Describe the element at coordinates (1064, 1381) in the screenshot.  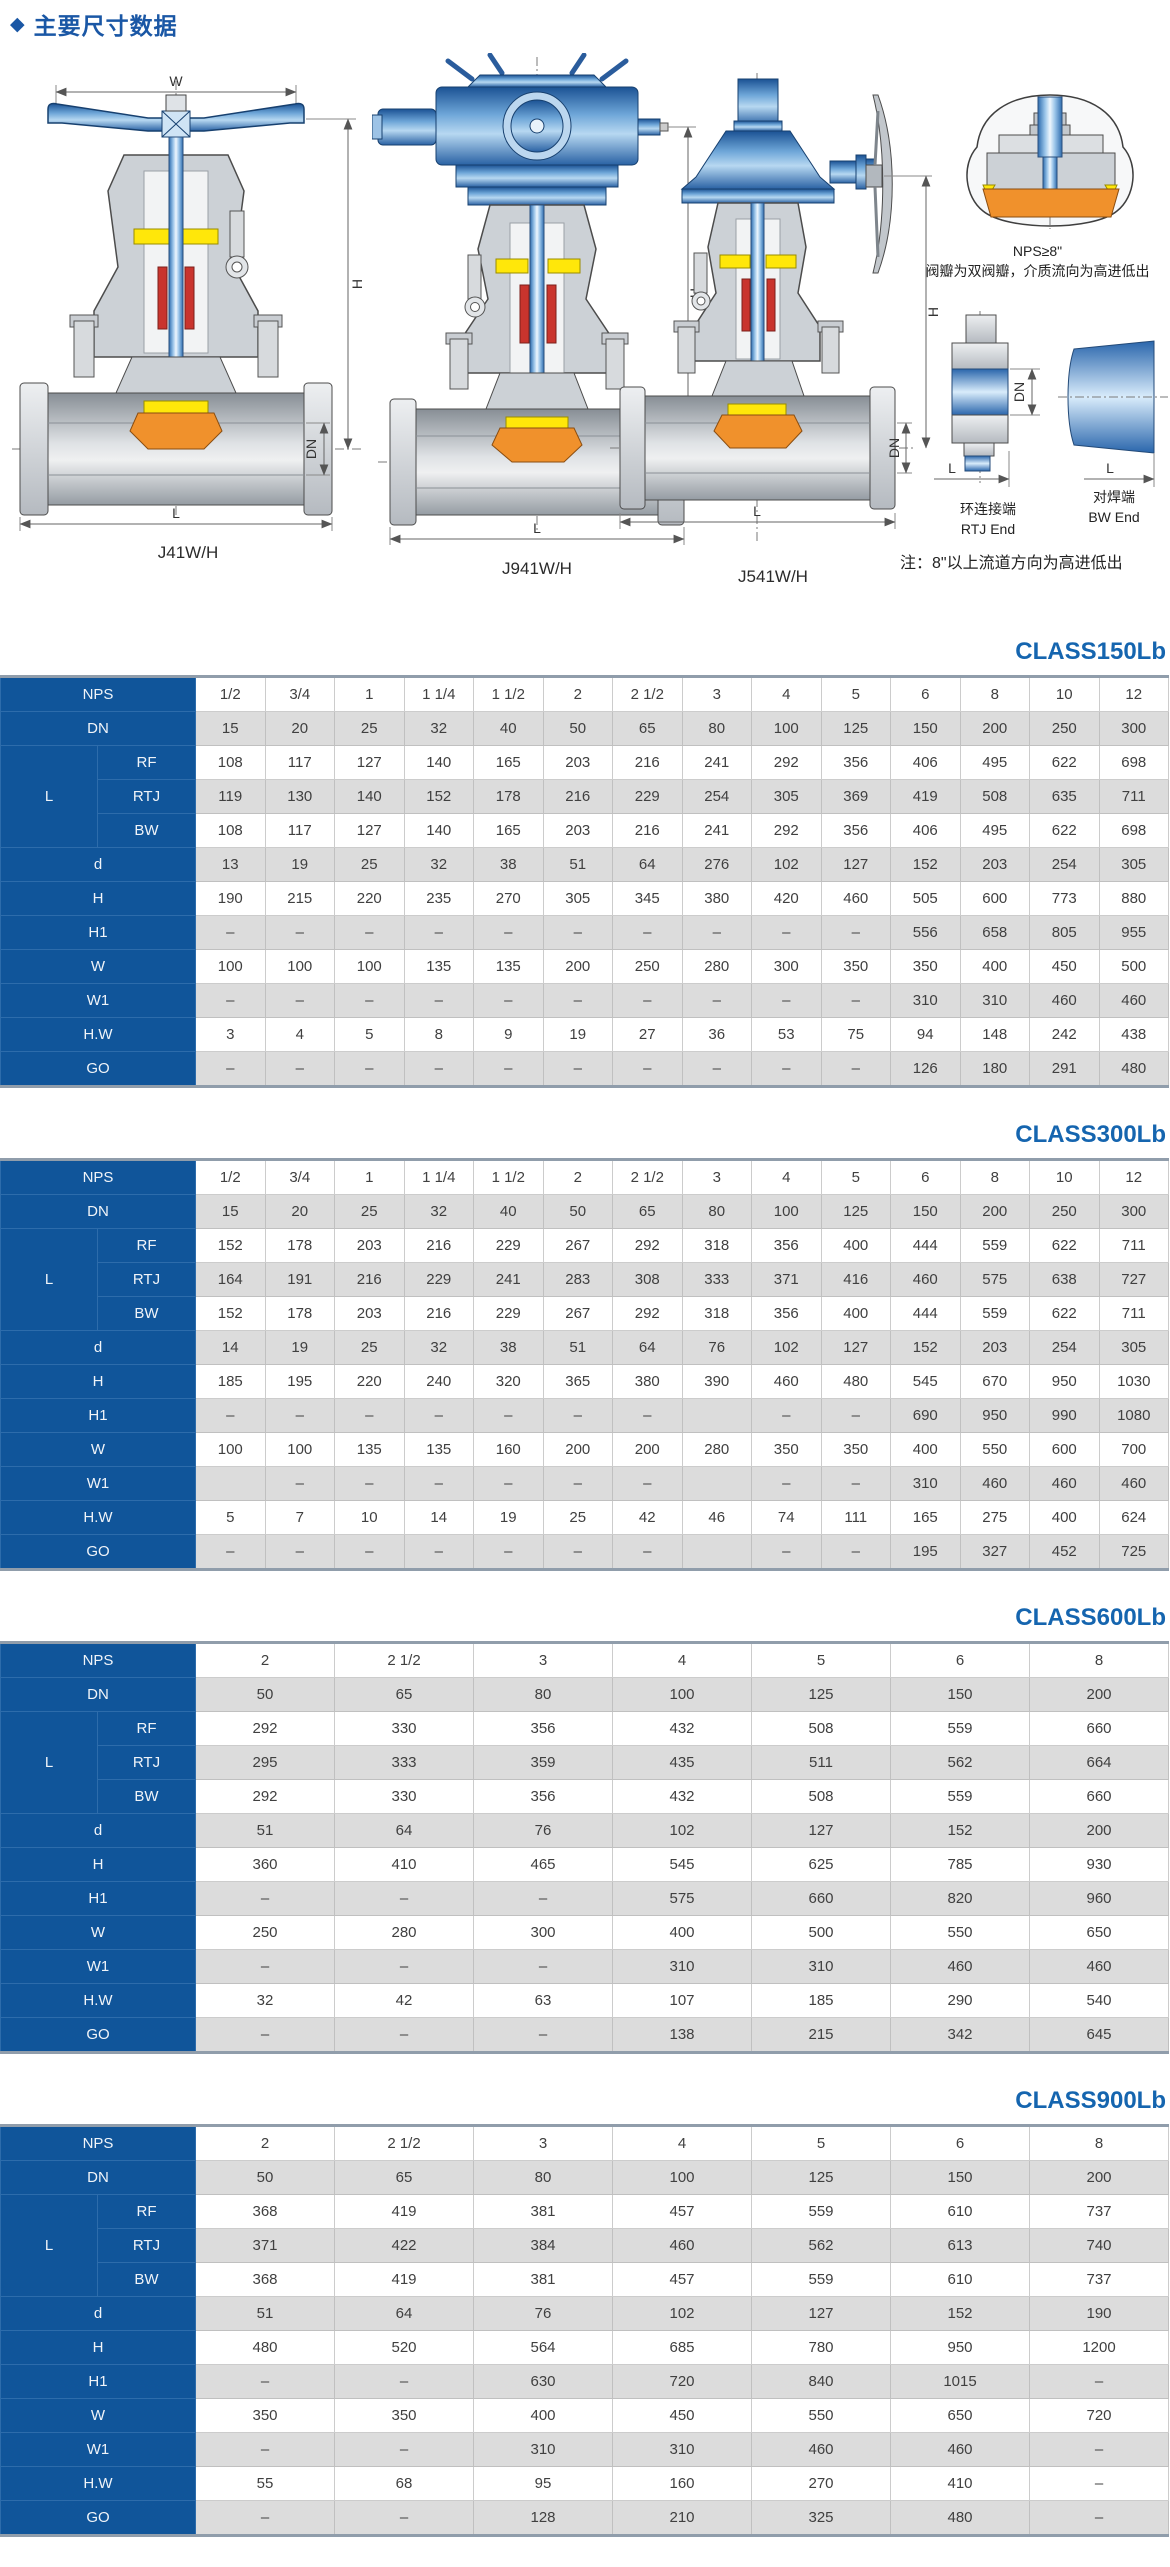
I see `data-cell: 950` at that location.